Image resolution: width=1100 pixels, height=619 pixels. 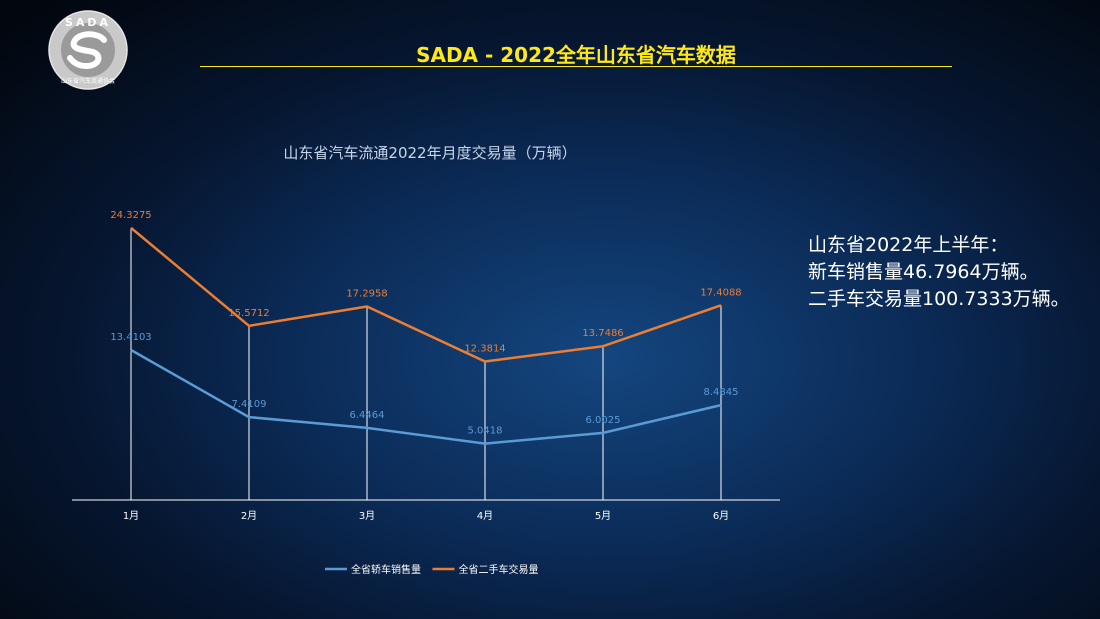 I want to click on page-title: SADA - 2022全年山东省汽车数据, so click(x=576, y=55).